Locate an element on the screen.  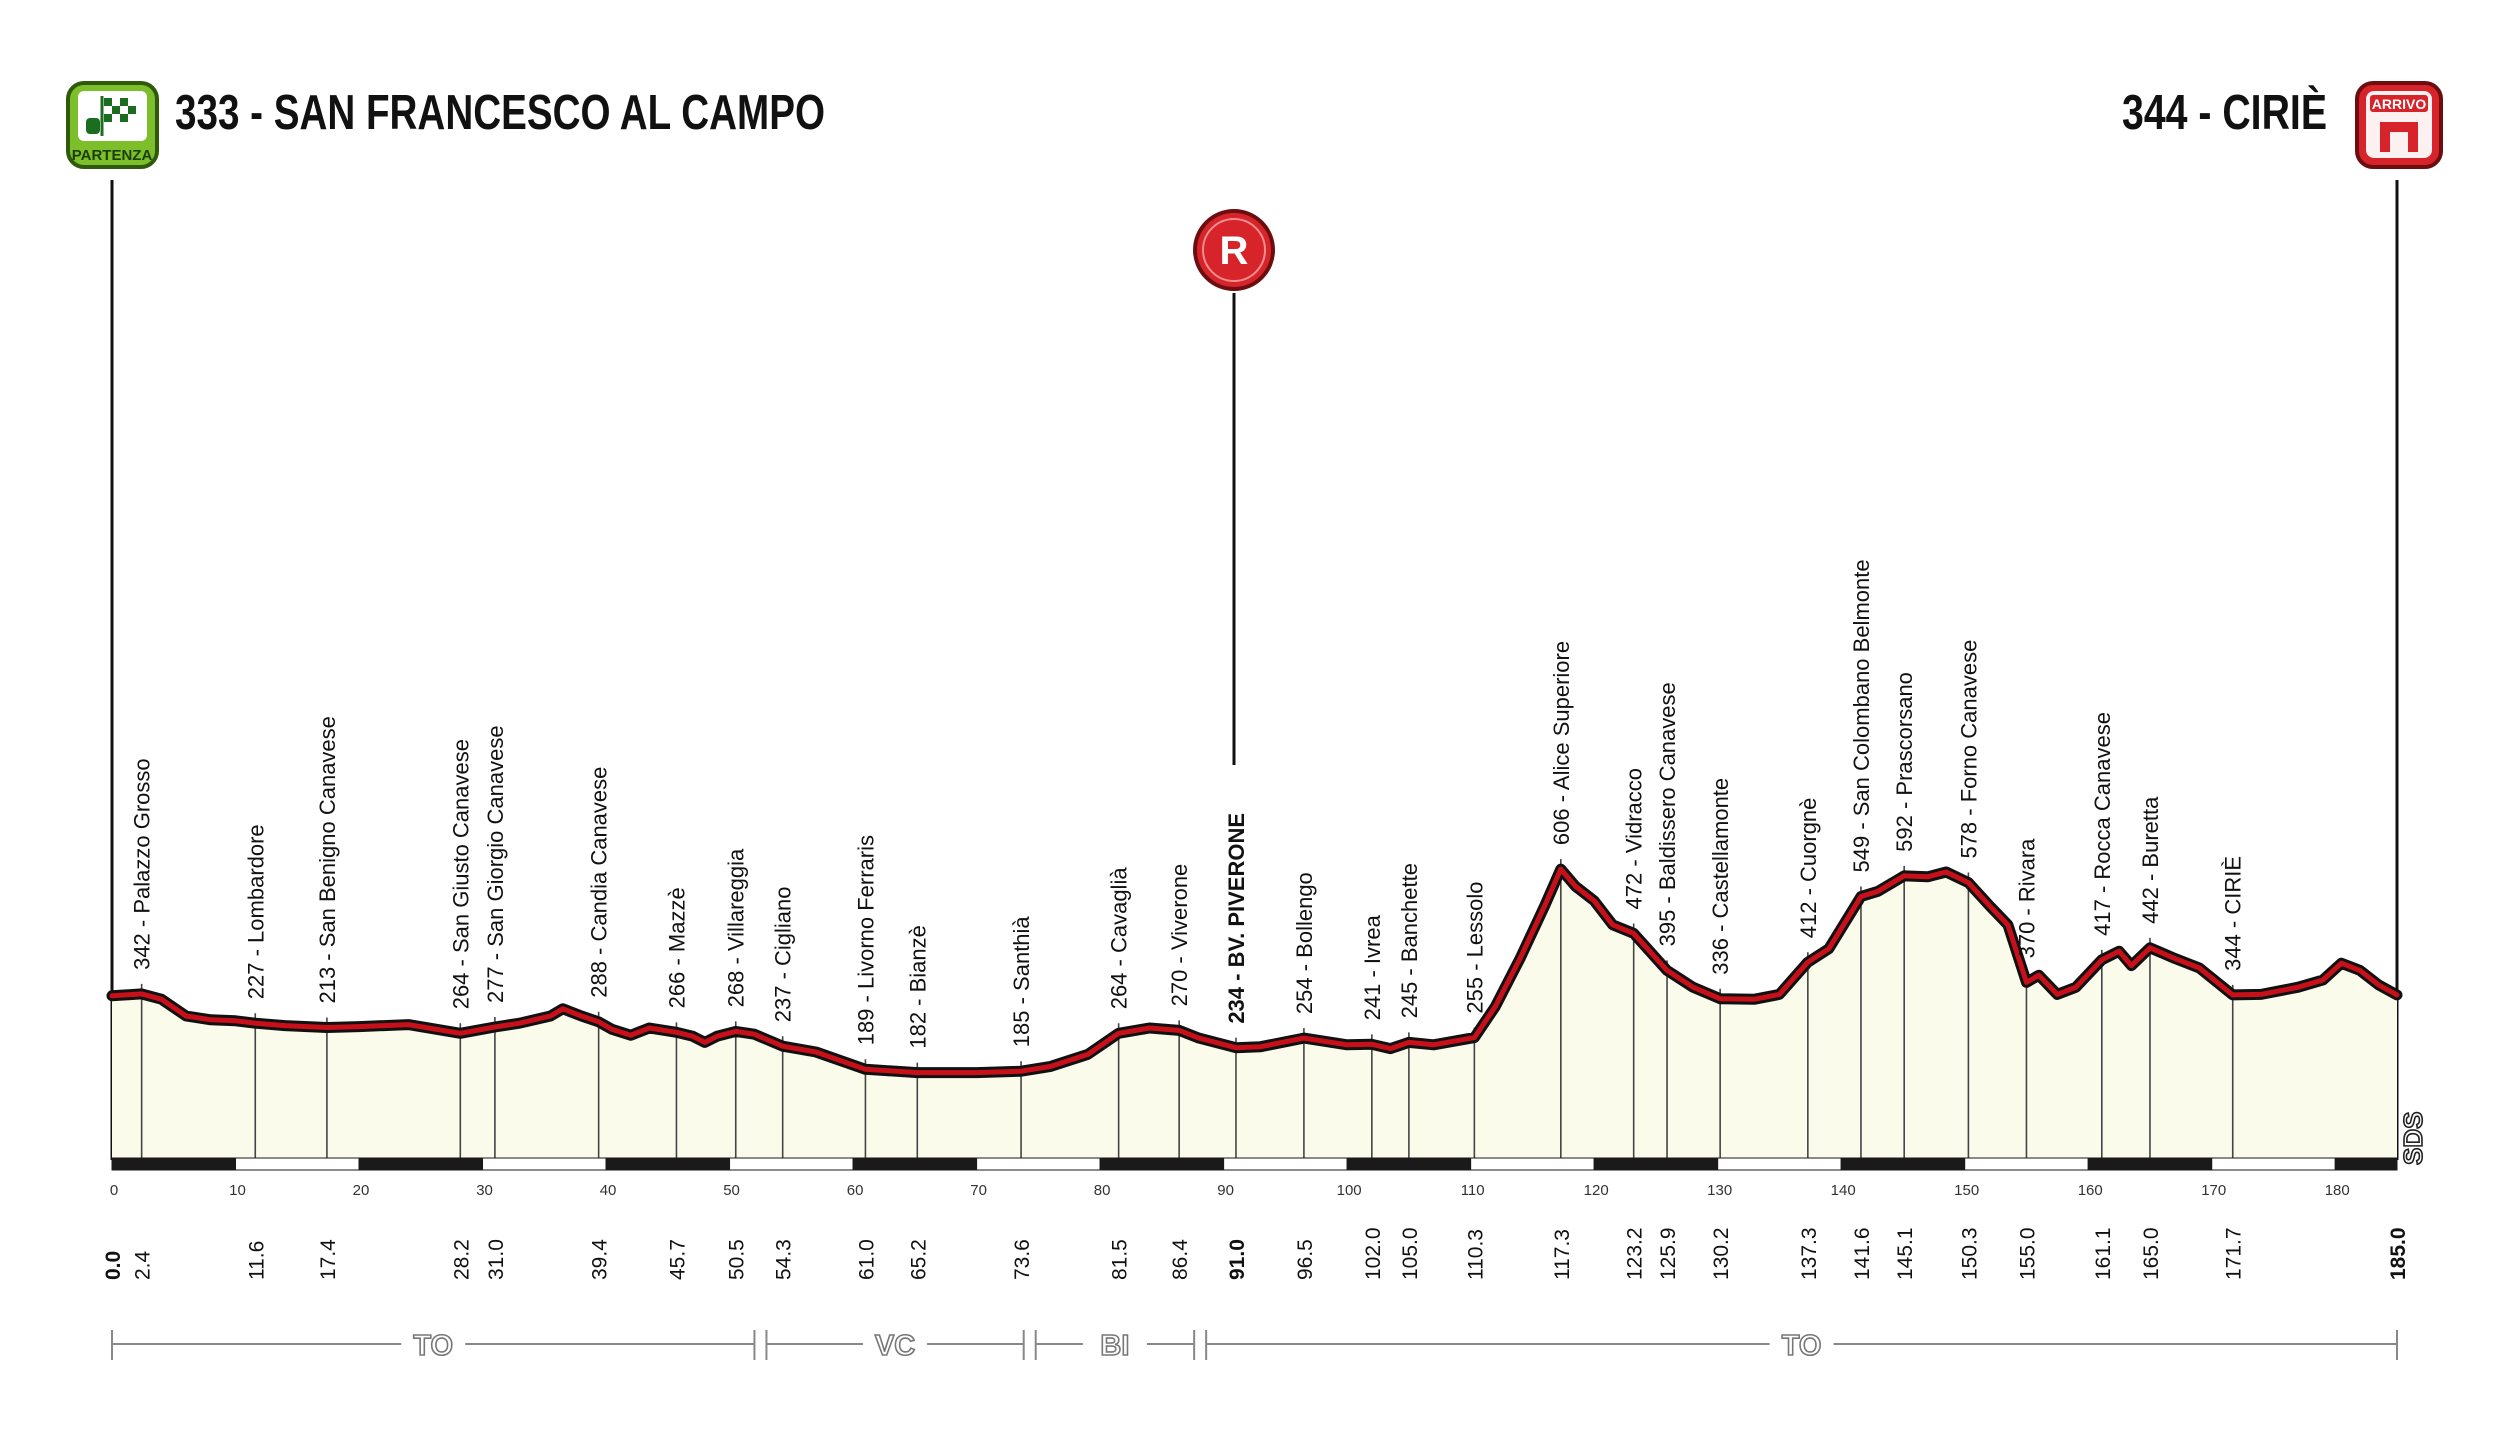
x-tick-label: 140 is located at coordinates (1843, 1190).